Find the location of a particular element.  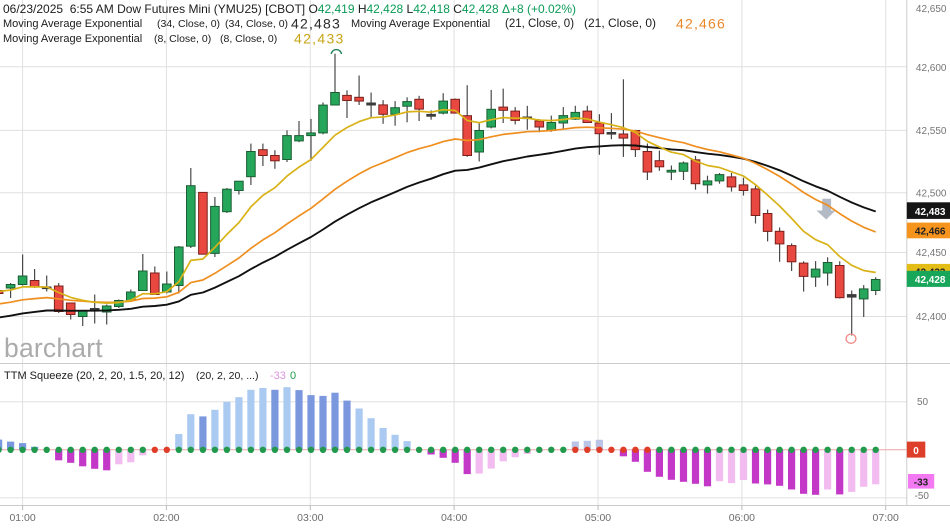

svg-text: barchart is located at coordinates (53, 348).